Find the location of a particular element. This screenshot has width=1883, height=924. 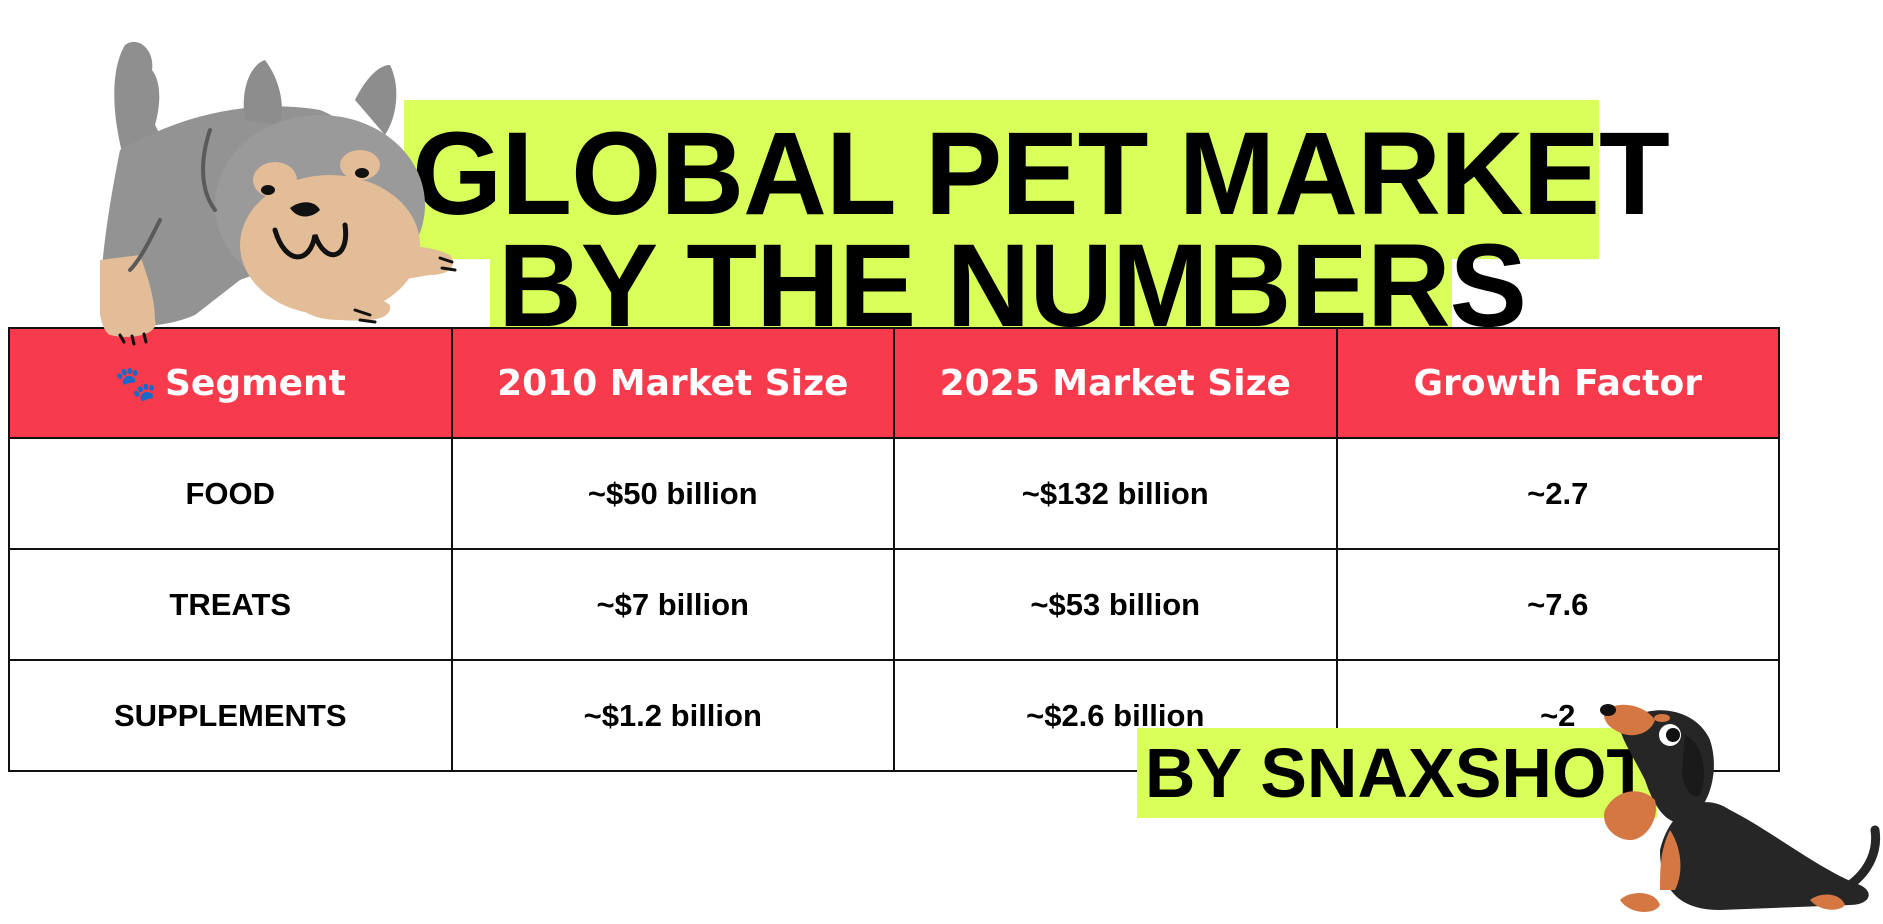

header-growth: Growth Factor is located at coordinates (1557, 383).